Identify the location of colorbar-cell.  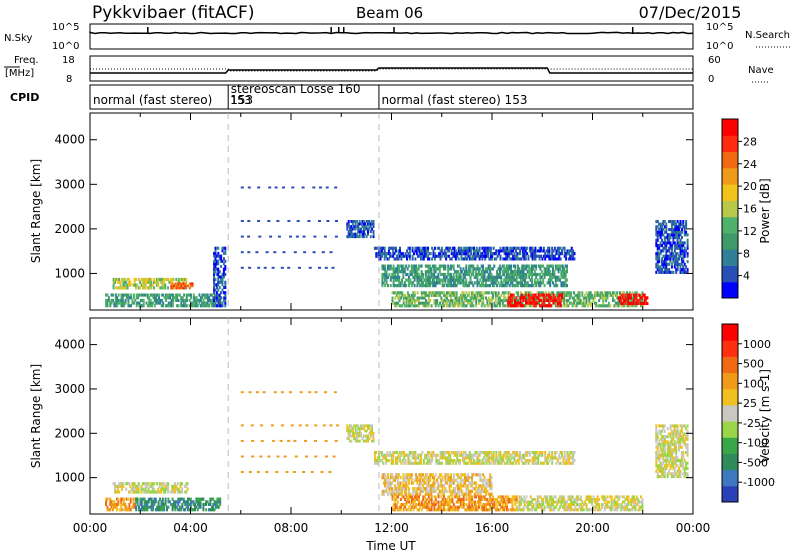
(730, 225).